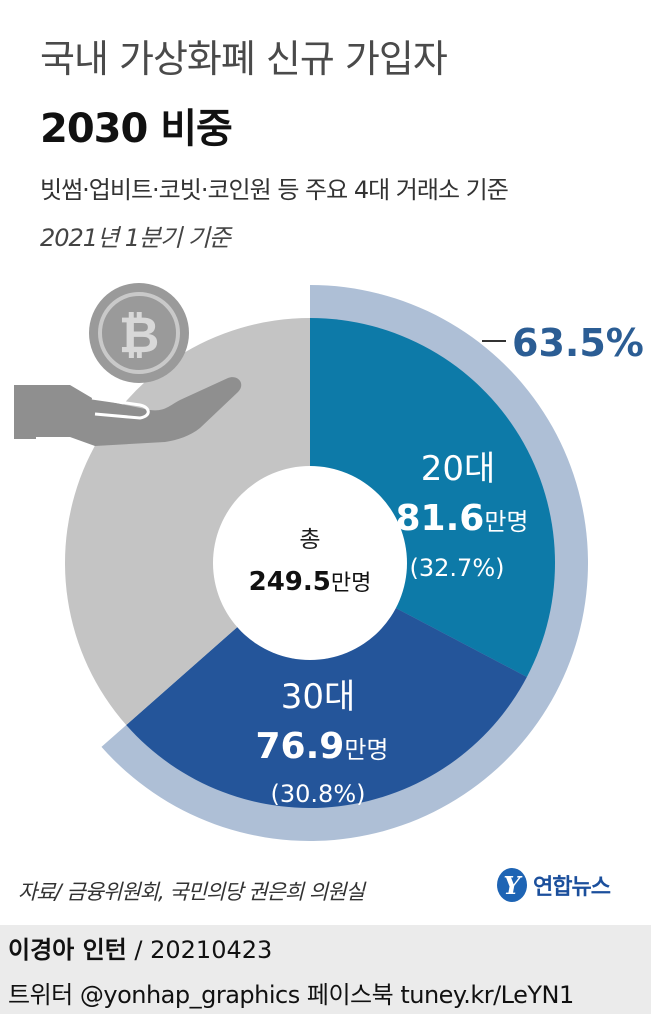  What do you see at coordinates (291, 995) in the screenshot?
I see `social-links: 트위터 @yonhap_graphics 페이스북 tuney.kr/LeYN1` at bounding box center [291, 995].